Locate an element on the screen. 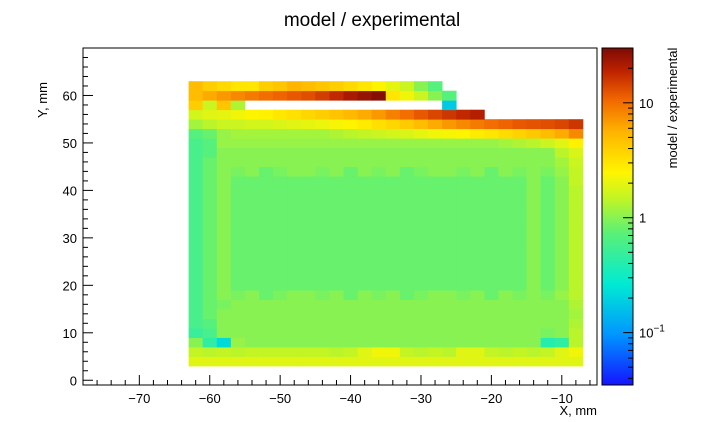  y-tick-label: 50 is located at coordinates (70, 143).